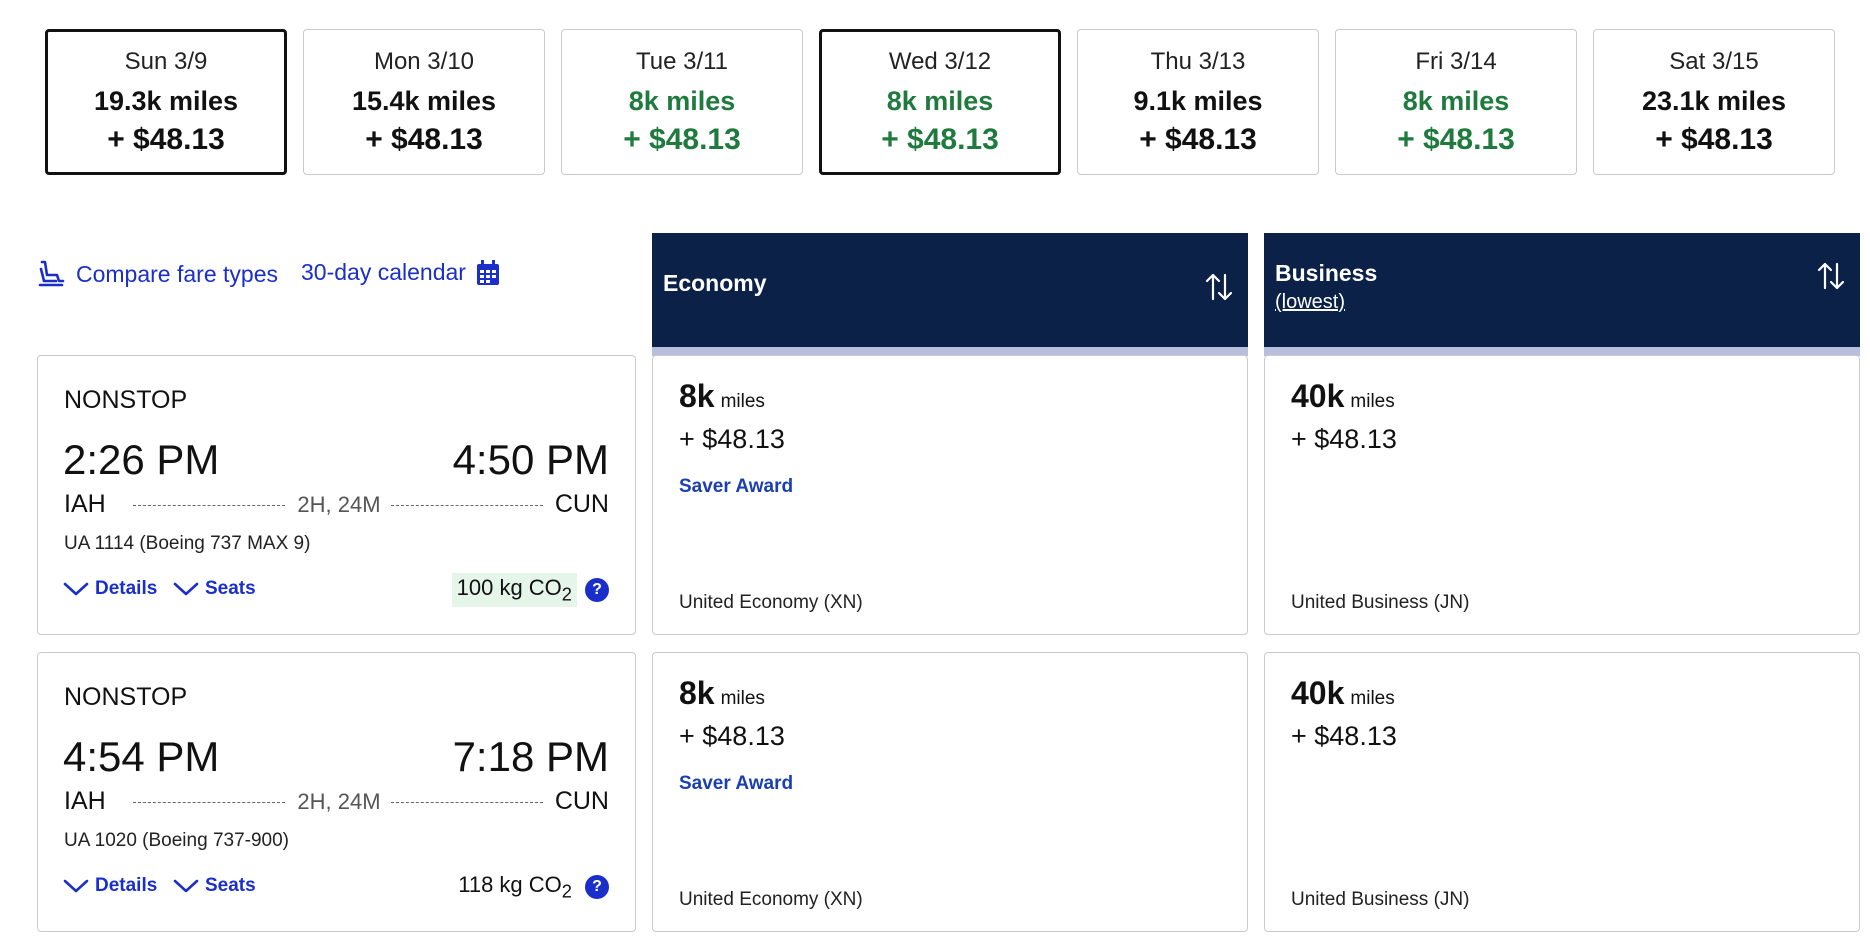 This screenshot has height=944, width=1870. Describe the element at coordinates (166, 61) in the screenshot. I see `date-label: Sun 3/9` at that location.